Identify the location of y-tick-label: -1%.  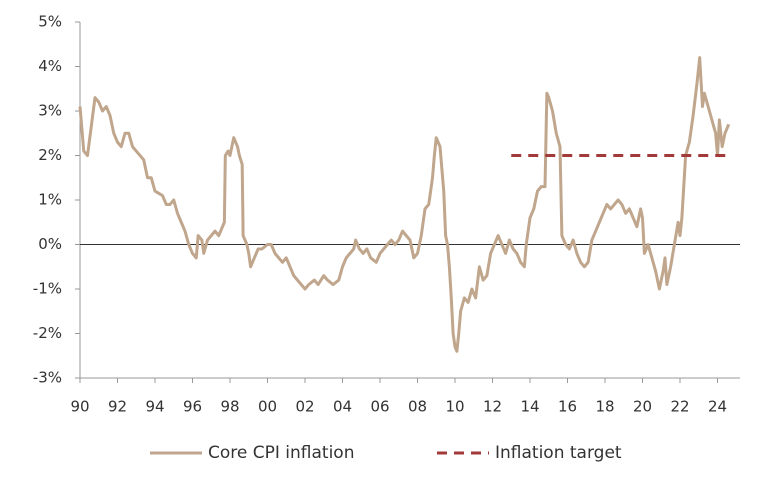
(47, 289).